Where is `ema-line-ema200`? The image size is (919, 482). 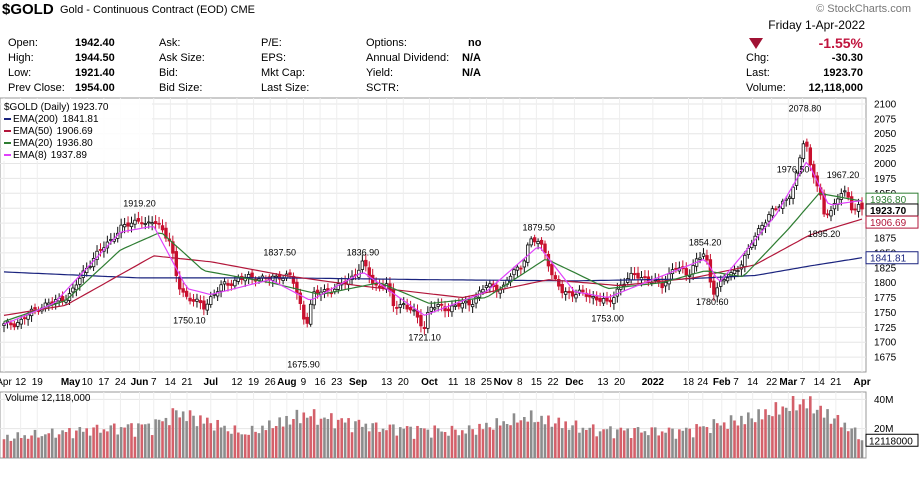
ema-line-ema200 is located at coordinates (433, 269).